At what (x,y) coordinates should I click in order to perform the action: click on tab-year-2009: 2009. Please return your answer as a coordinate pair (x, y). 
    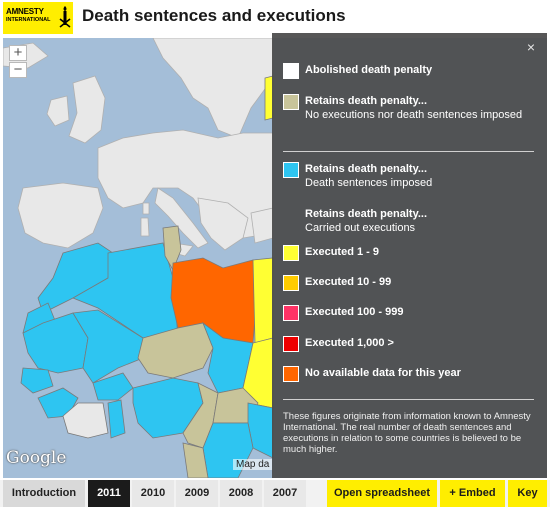
    Looking at the image, I should click on (197, 493).